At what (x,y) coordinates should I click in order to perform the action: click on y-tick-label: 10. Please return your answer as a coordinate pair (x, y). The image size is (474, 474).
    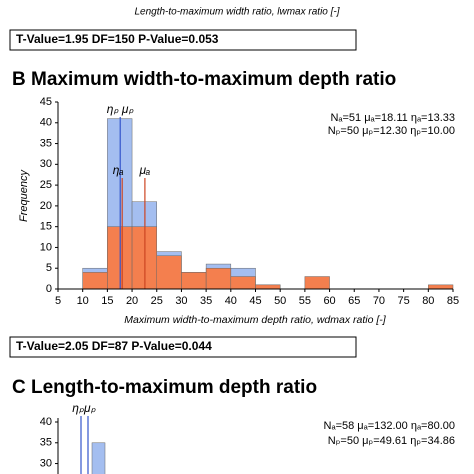
    Looking at the image, I should click on (46, 247).